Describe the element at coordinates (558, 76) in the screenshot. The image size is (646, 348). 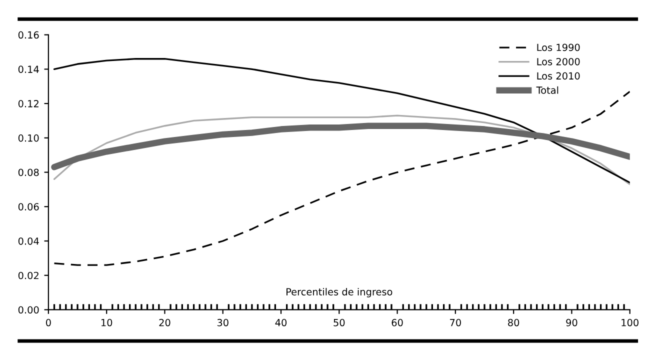
I see `legend-label: Los 2010` at that location.